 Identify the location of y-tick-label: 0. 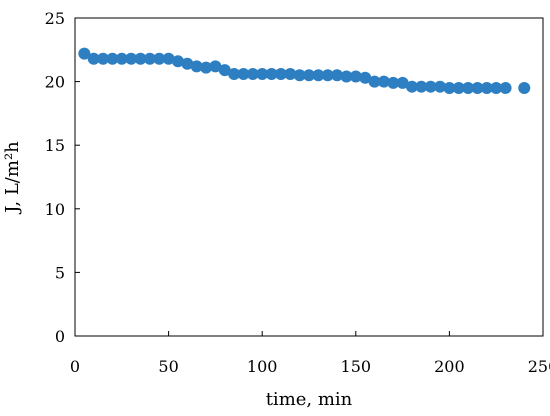
(60, 336).